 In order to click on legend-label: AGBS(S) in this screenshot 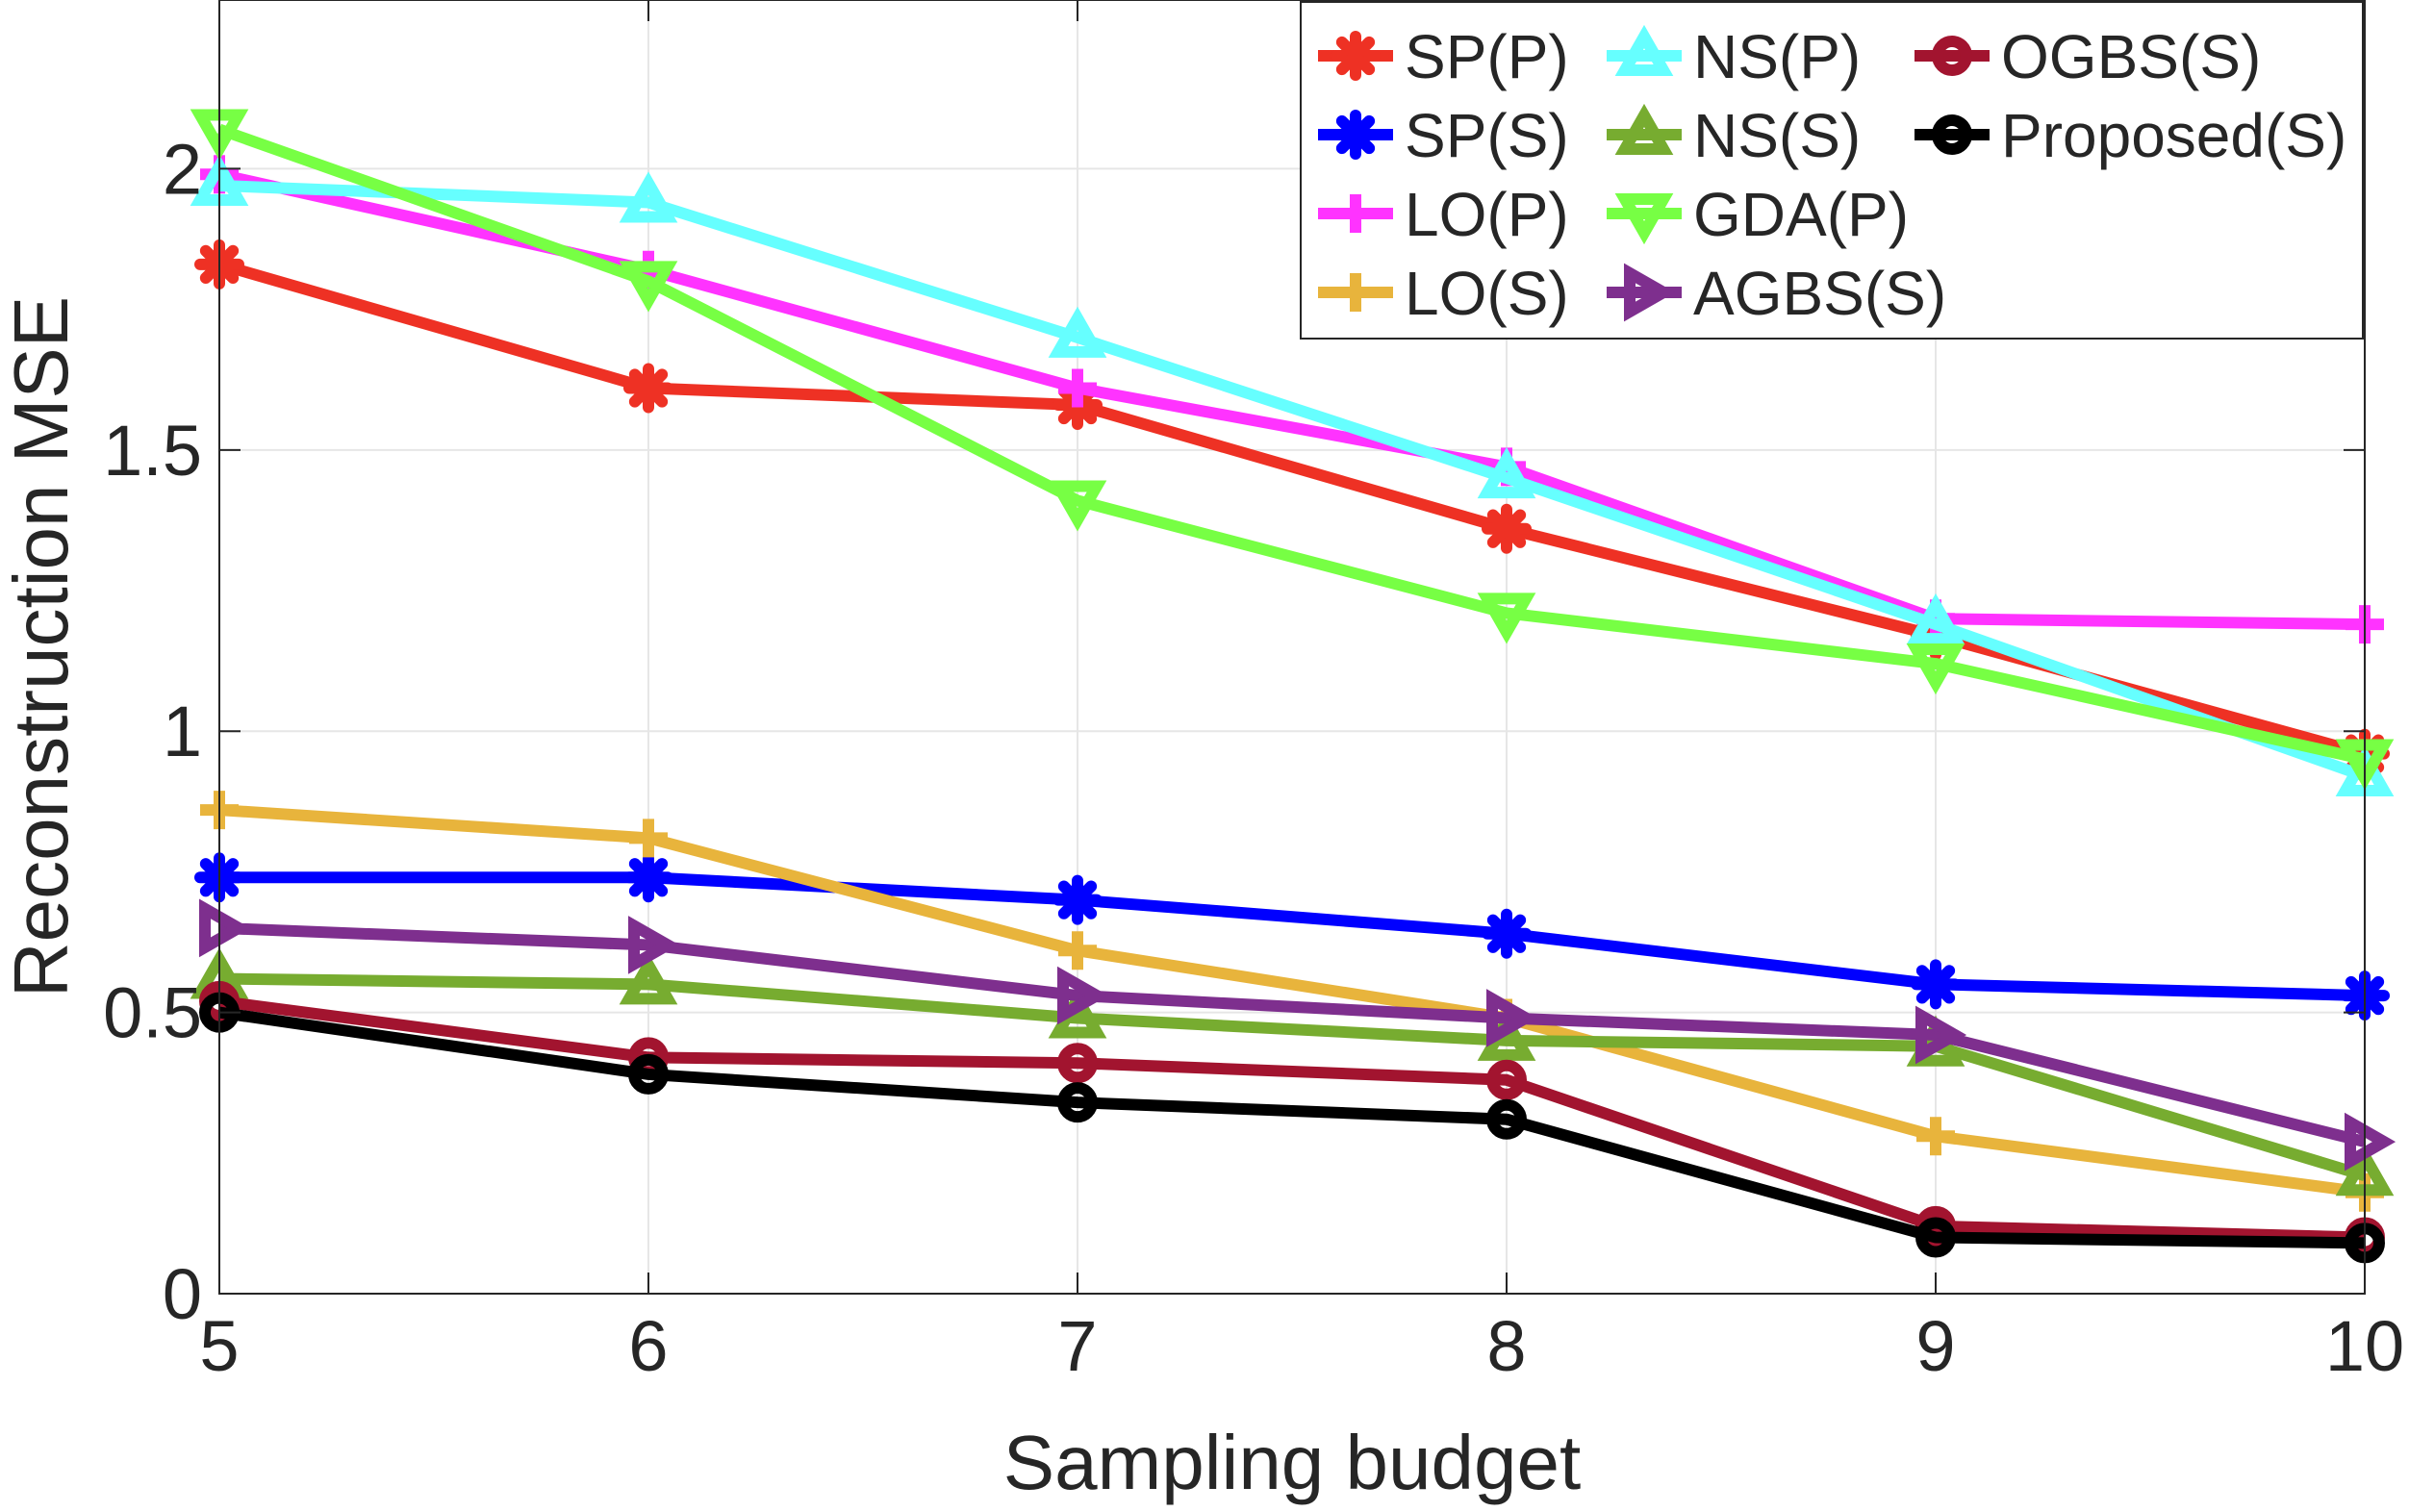, I will do `click(1820, 294)`.